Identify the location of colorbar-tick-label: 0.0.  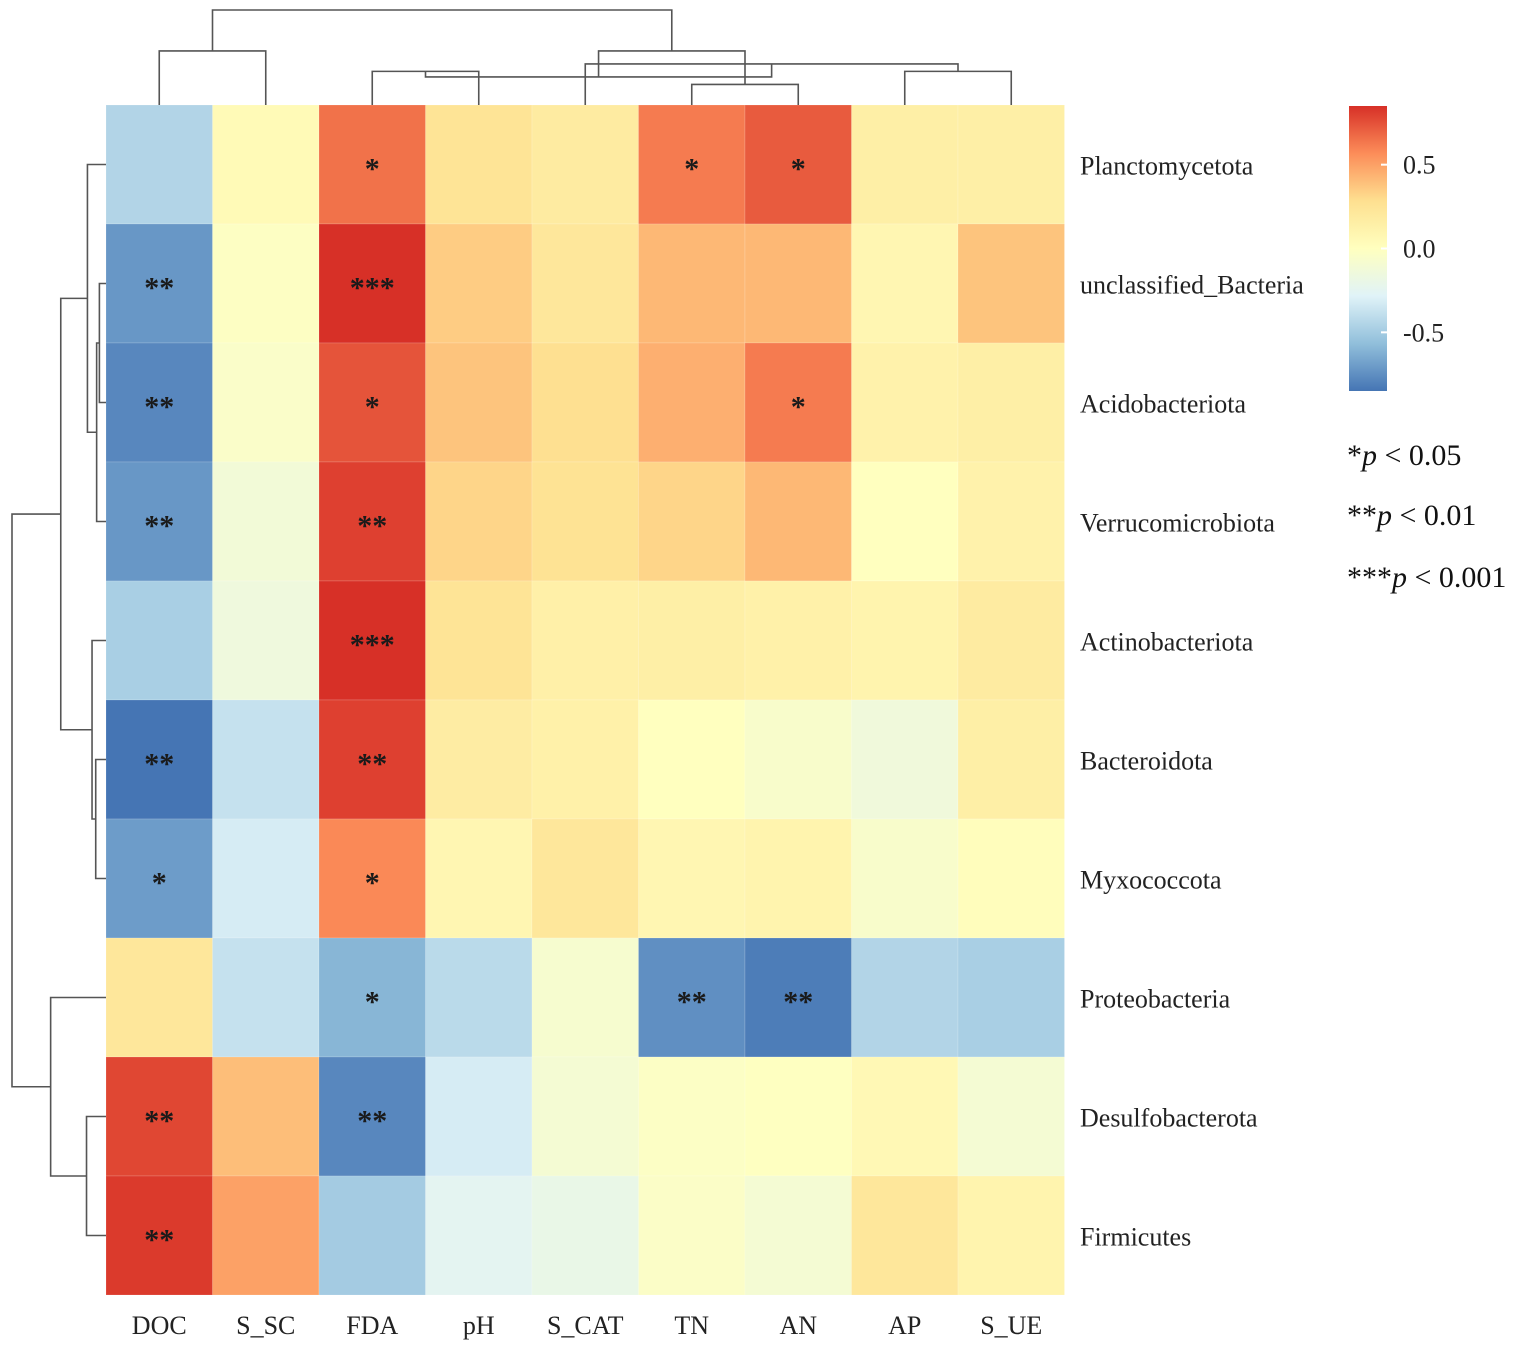
(1419, 249).